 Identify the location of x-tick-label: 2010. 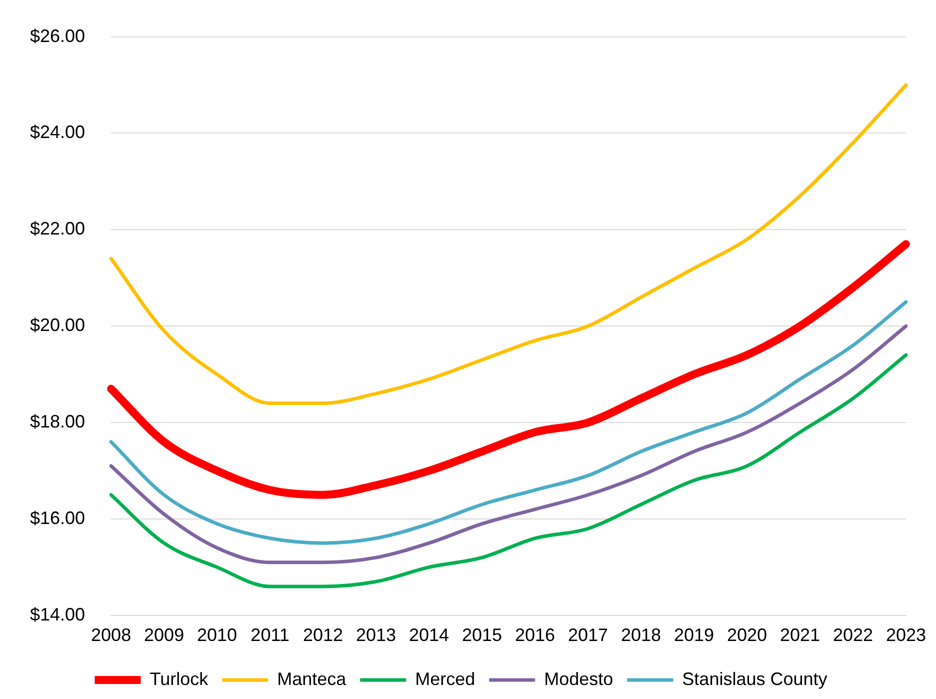
(217, 635).